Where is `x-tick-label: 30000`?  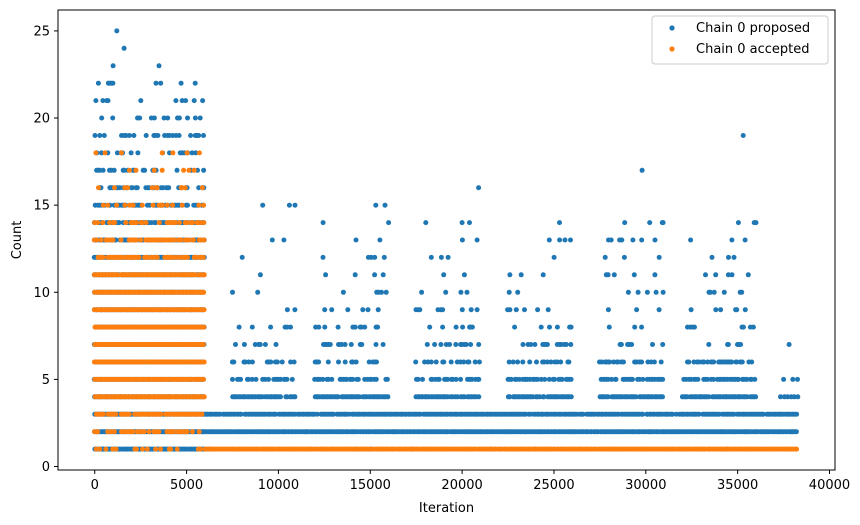 x-tick-label: 30000 is located at coordinates (645, 485).